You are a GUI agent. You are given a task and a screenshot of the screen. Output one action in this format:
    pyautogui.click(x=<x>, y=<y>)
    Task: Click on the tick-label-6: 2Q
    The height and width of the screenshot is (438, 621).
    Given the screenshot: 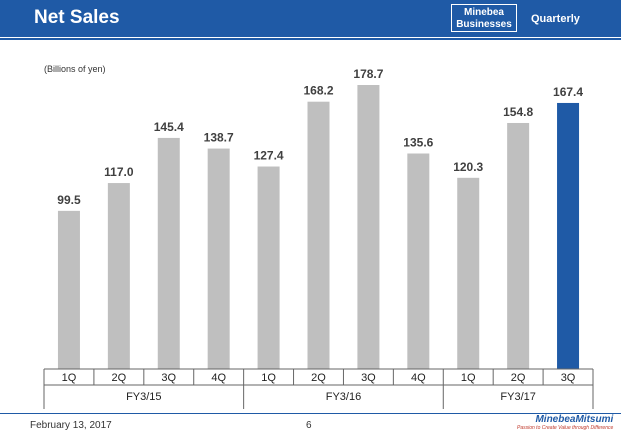 What is the action you would take?
    pyautogui.click(x=318, y=378)
    